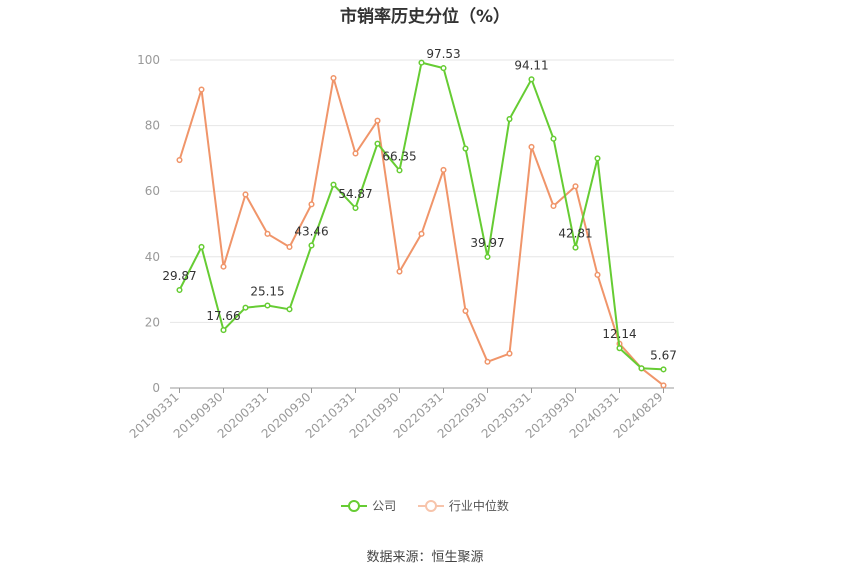  I want to click on chart-title: 市销率历史分位（%）, so click(425, 17).